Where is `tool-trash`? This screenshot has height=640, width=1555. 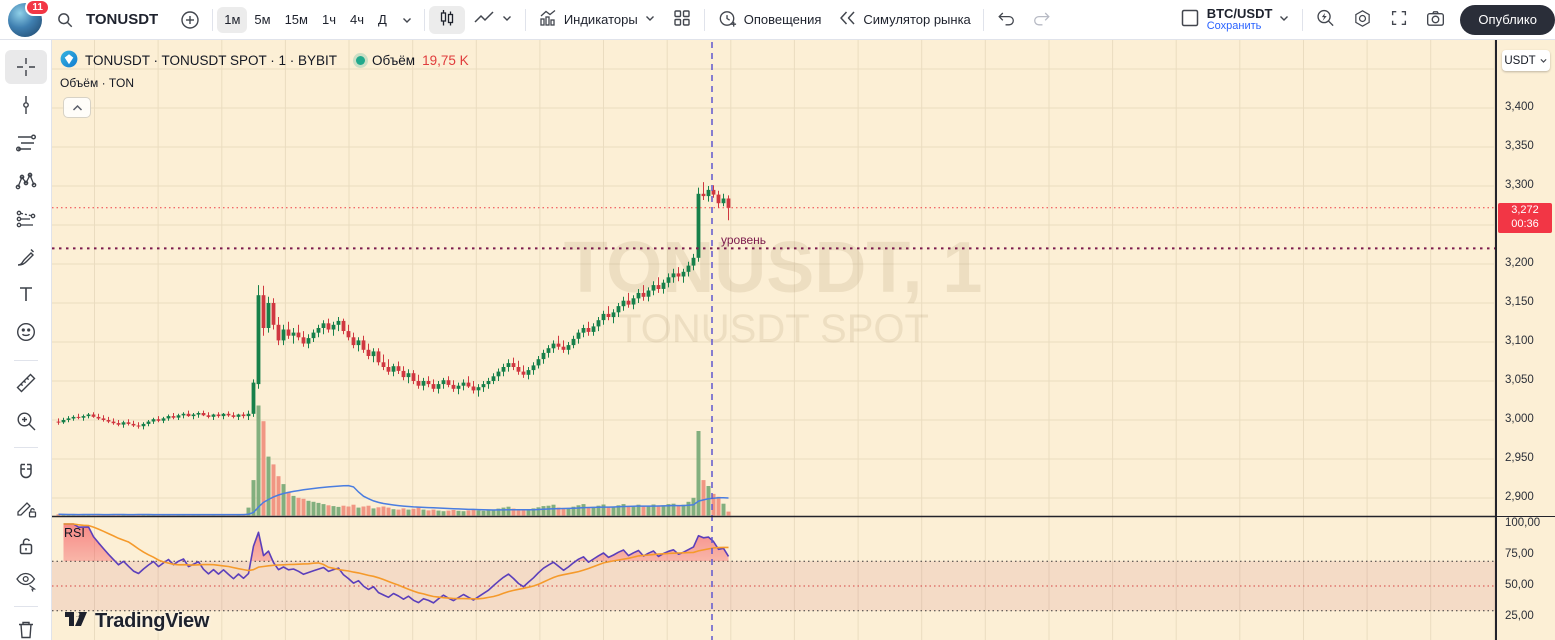 tool-trash is located at coordinates (26, 626).